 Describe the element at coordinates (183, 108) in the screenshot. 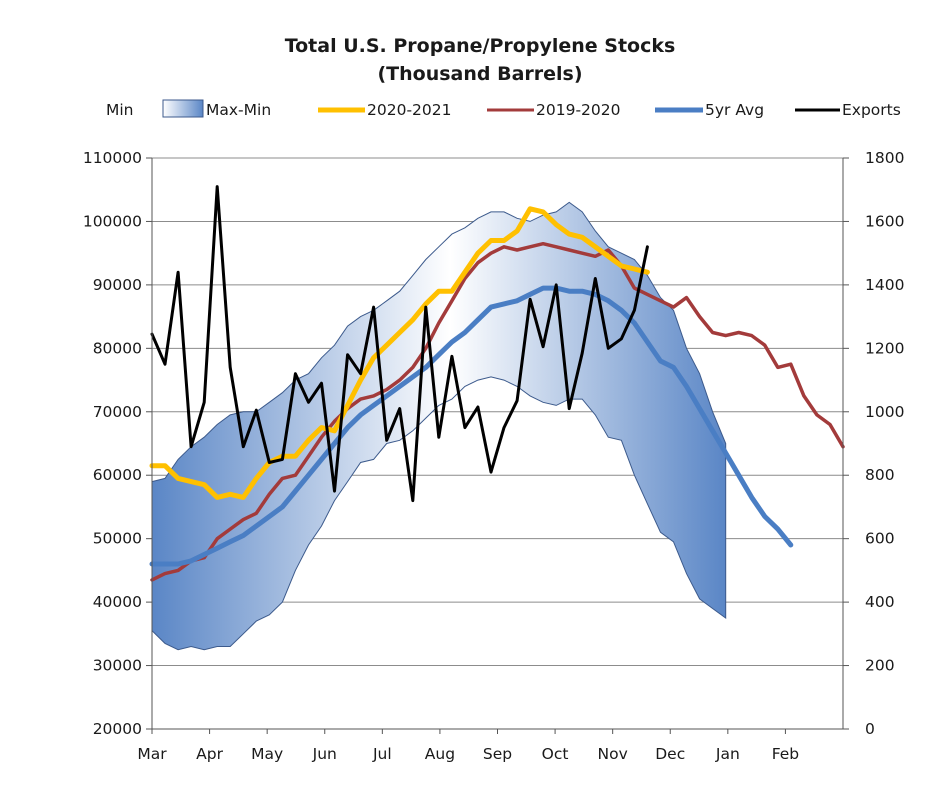

I see `legend-swatch-max-min` at that location.